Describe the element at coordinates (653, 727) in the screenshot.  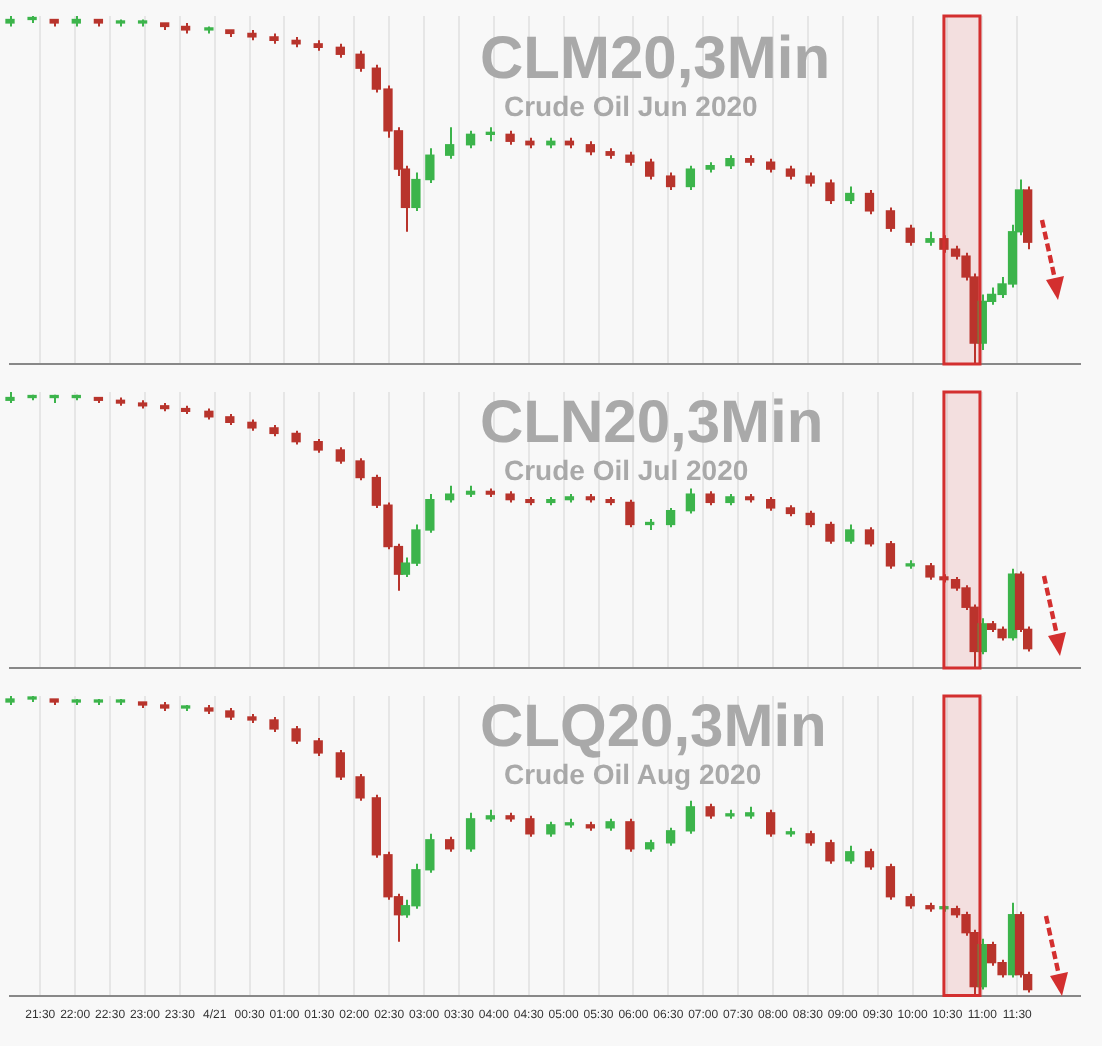
I see `chart-title: CLQ20,3Min` at that location.